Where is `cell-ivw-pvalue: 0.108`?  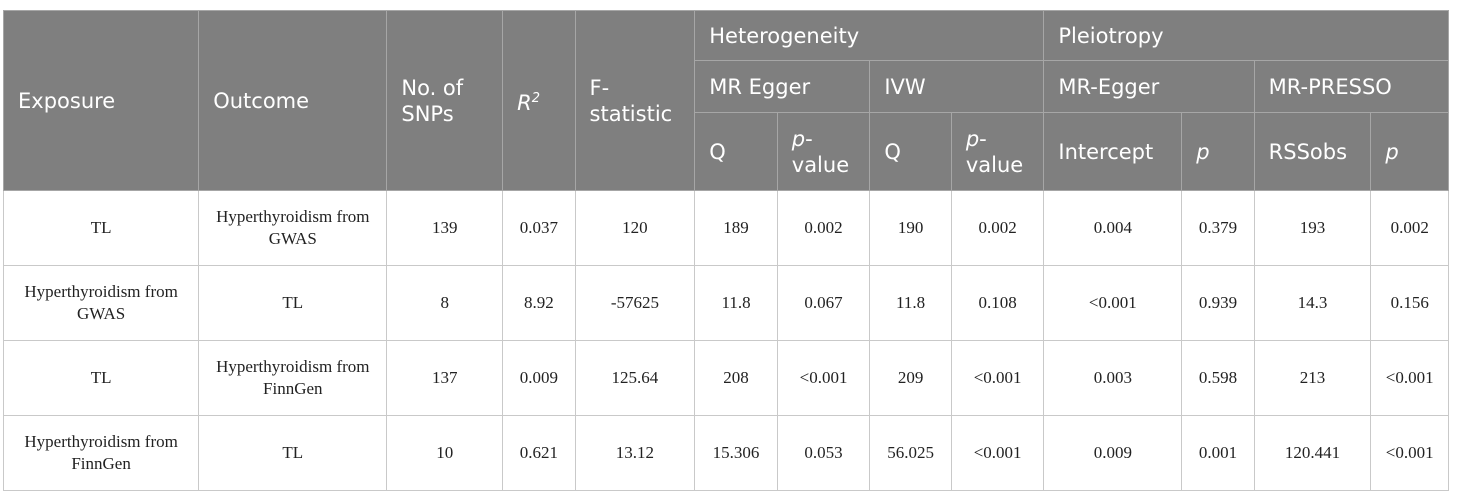 cell-ivw-pvalue: 0.108 is located at coordinates (997, 303).